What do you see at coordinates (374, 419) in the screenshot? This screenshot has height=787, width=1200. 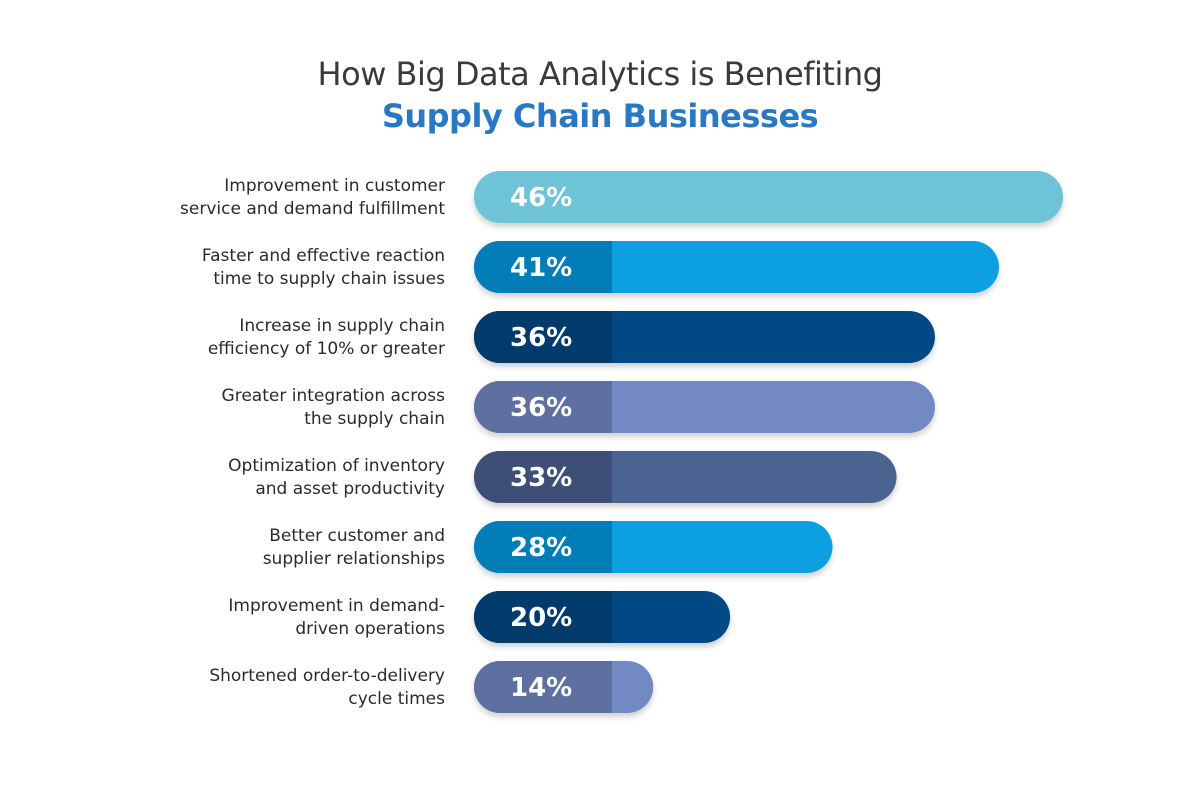 I see `category-label-line: the supply chain` at bounding box center [374, 419].